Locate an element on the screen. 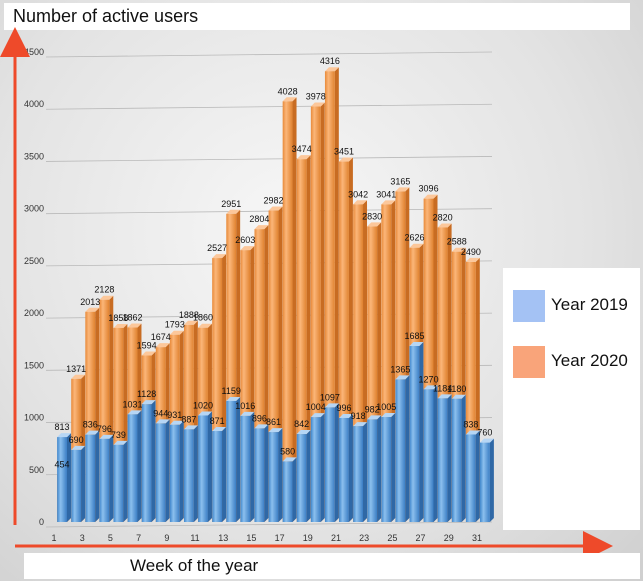 The image size is (643, 581). data-label: 1674 is located at coordinates (161, 337).